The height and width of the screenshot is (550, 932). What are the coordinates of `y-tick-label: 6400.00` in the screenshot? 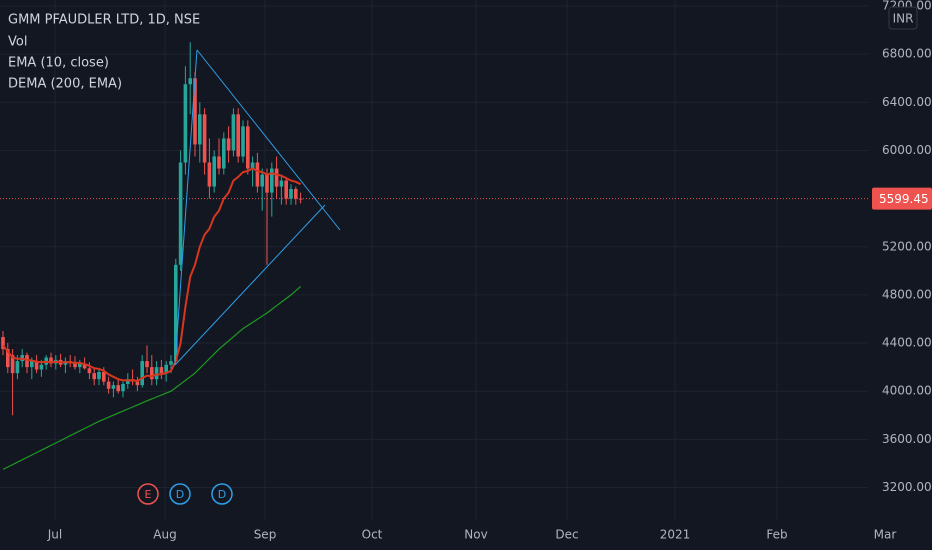 It's located at (907, 102).